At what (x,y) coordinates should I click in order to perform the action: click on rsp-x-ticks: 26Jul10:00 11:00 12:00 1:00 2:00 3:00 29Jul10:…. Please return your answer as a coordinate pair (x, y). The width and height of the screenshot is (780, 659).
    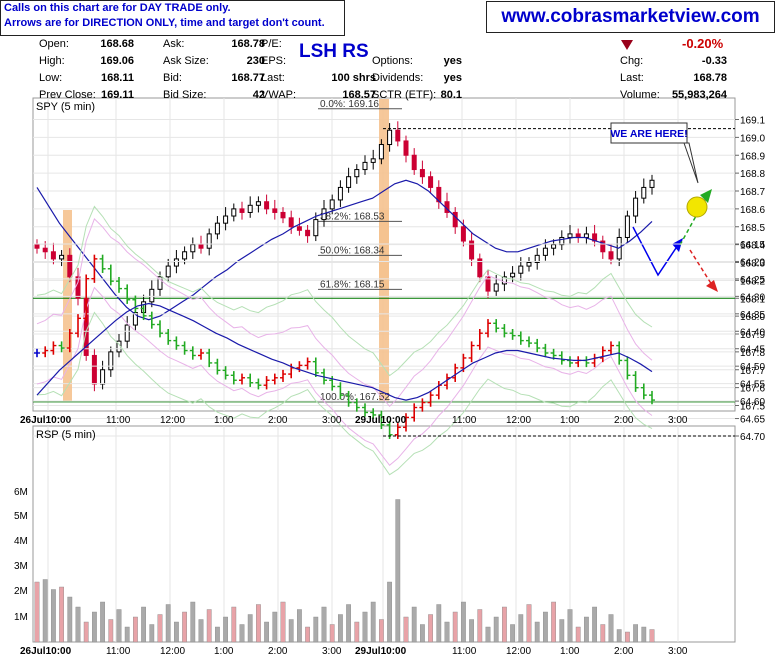
    Looking at the image, I should click on (354, 651).